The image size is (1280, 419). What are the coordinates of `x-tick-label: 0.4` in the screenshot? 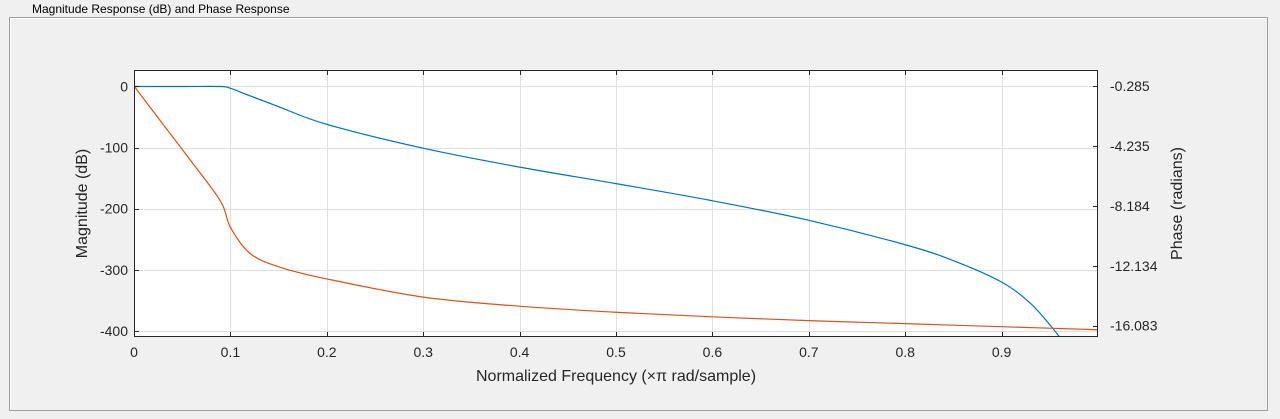 It's located at (520, 352).